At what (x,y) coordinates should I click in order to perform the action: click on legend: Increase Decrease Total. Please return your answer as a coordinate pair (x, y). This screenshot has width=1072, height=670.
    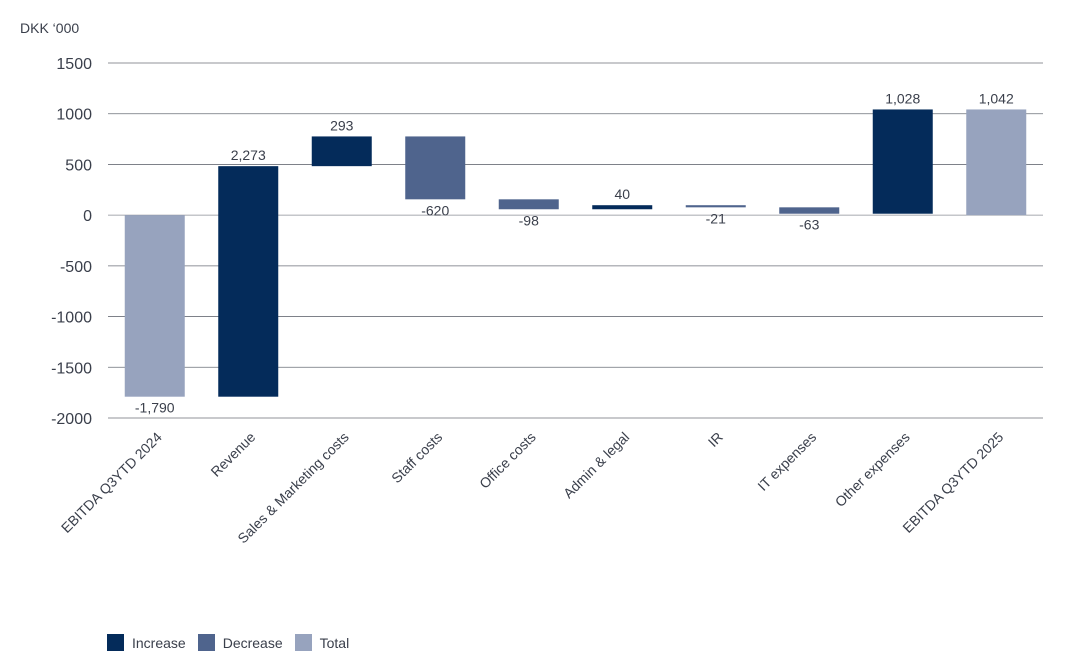
    Looking at the image, I should click on (228, 642).